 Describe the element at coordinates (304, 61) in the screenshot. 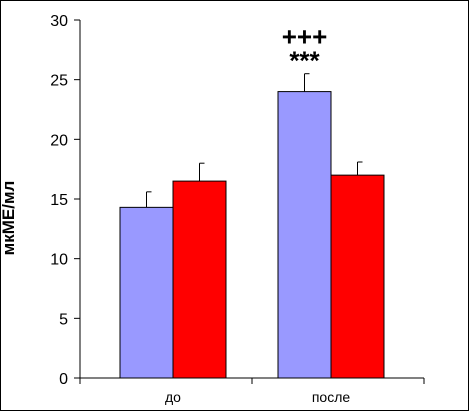

I see `significance-annotation: ***` at that location.